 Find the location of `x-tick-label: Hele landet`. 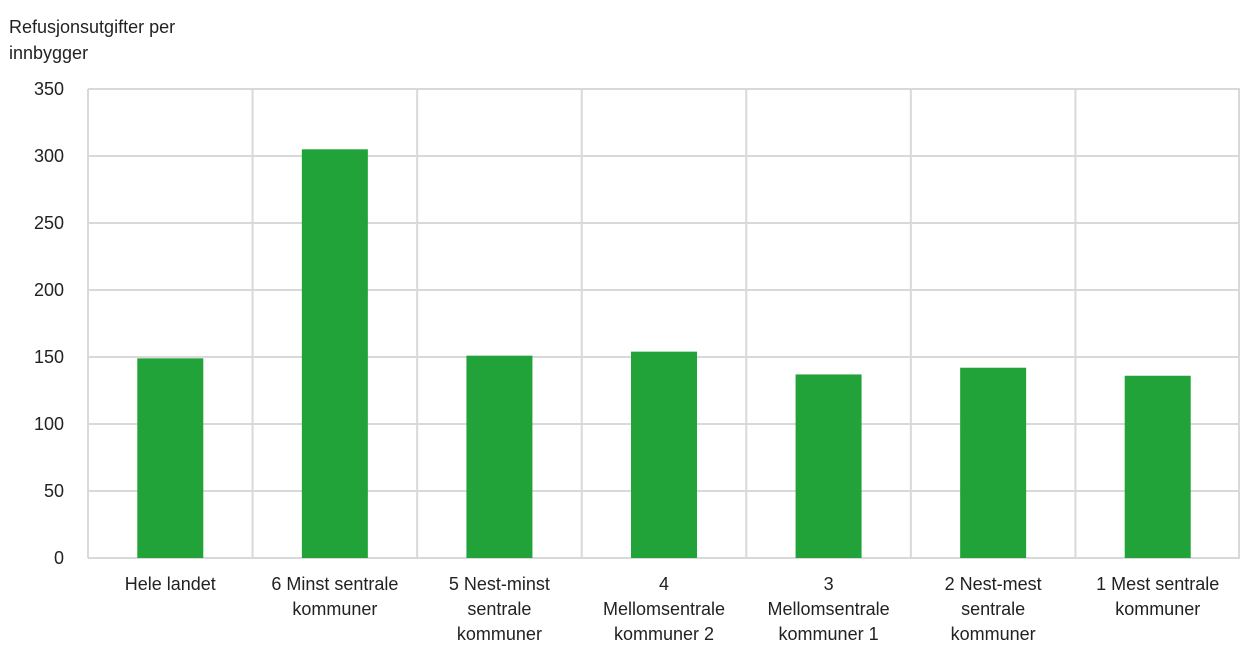

x-tick-label: Hele landet is located at coordinates (170, 584).